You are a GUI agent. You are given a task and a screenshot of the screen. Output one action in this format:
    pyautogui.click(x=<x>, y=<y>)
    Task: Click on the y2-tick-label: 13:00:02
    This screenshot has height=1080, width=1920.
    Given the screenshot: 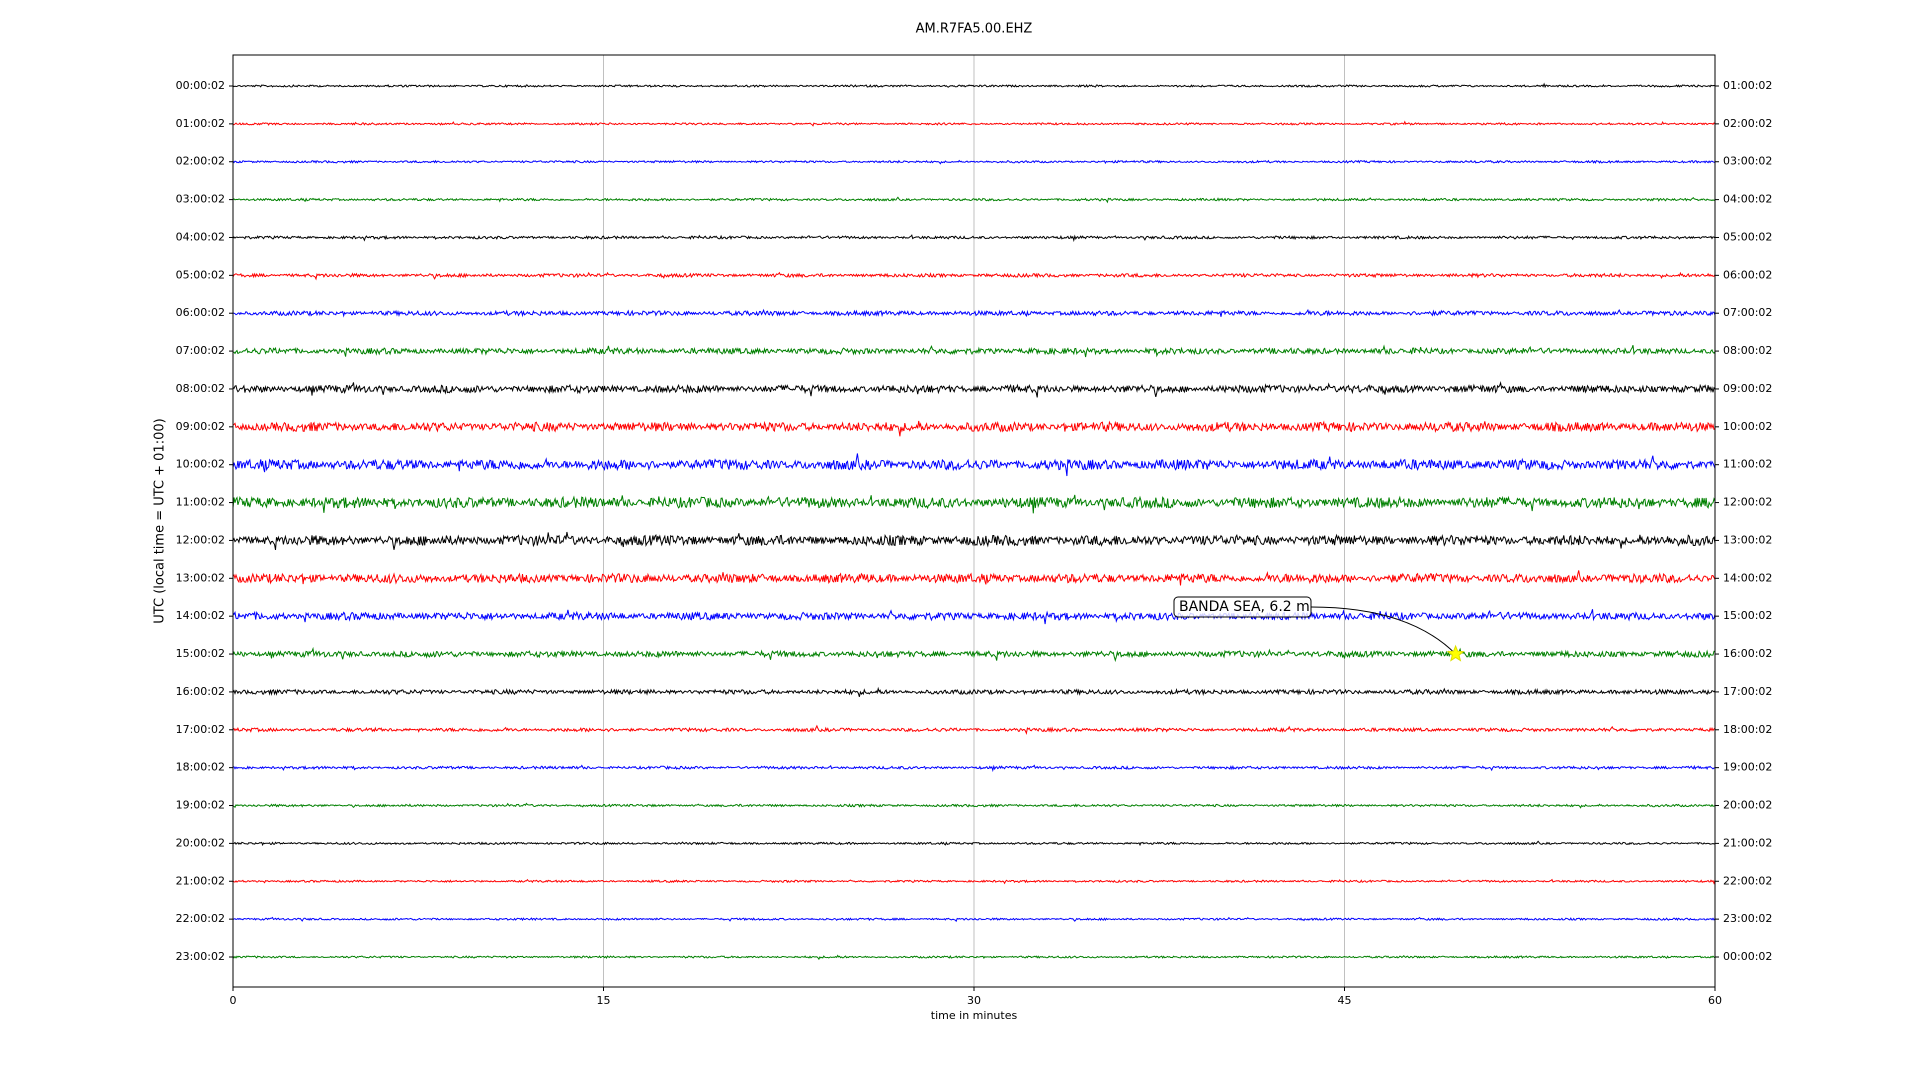 What is the action you would take?
    pyautogui.click(x=1747, y=539)
    